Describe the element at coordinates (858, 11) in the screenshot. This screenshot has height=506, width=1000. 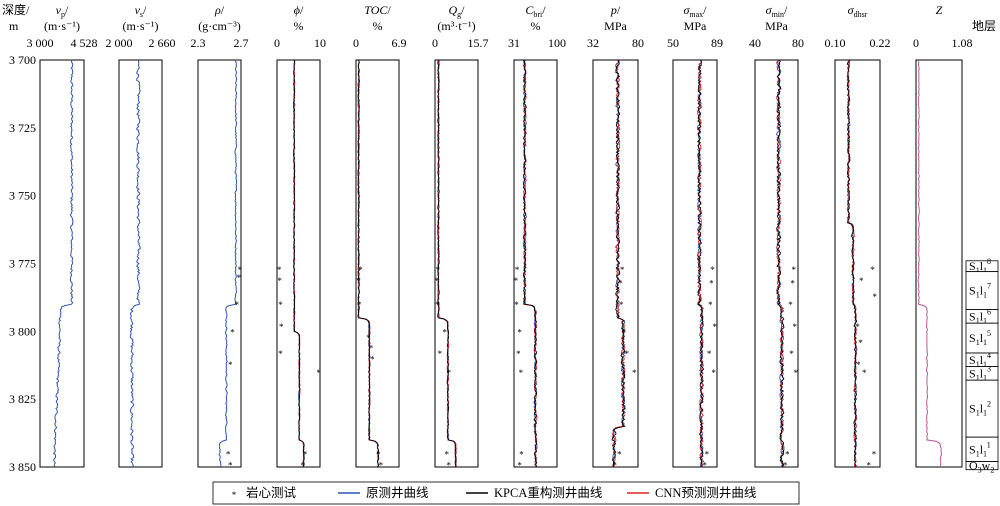
I see `track-title: σdhsr` at that location.